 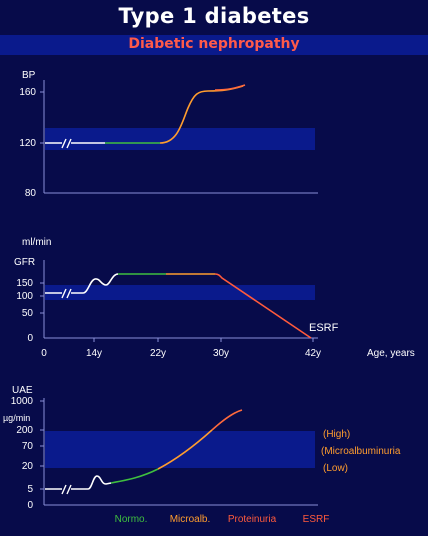 I want to click on uae-tick-label: 70, so click(x=28, y=446).